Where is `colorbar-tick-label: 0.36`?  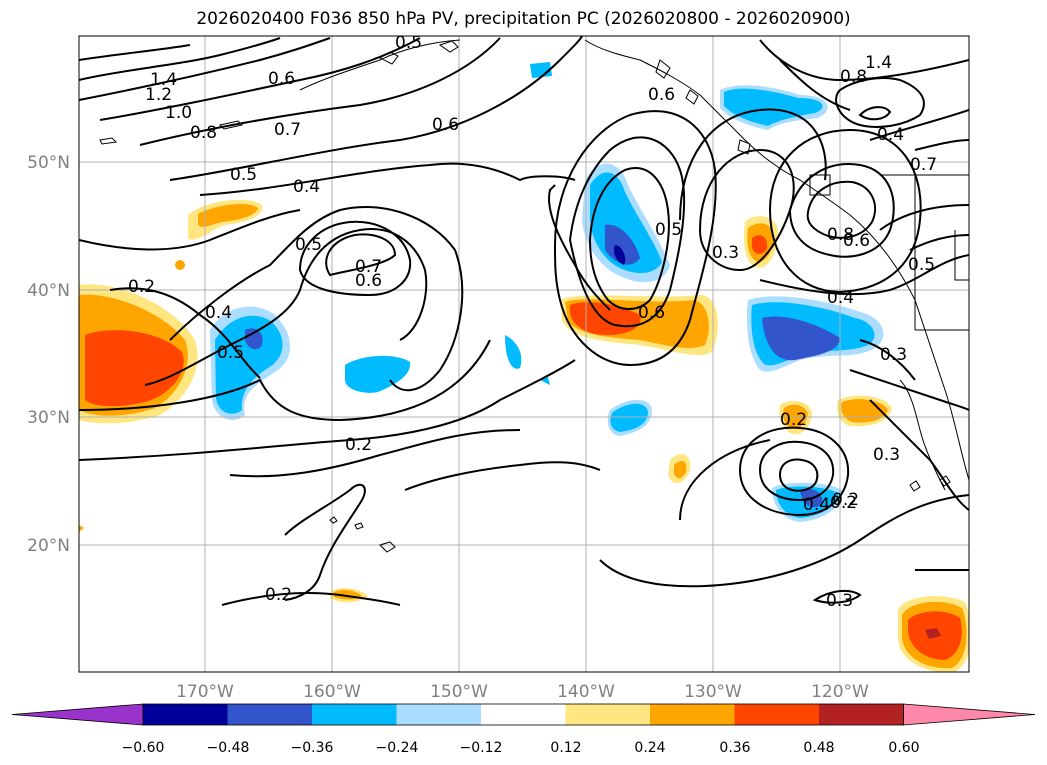 colorbar-tick-label: 0.36 is located at coordinates (734, 748).